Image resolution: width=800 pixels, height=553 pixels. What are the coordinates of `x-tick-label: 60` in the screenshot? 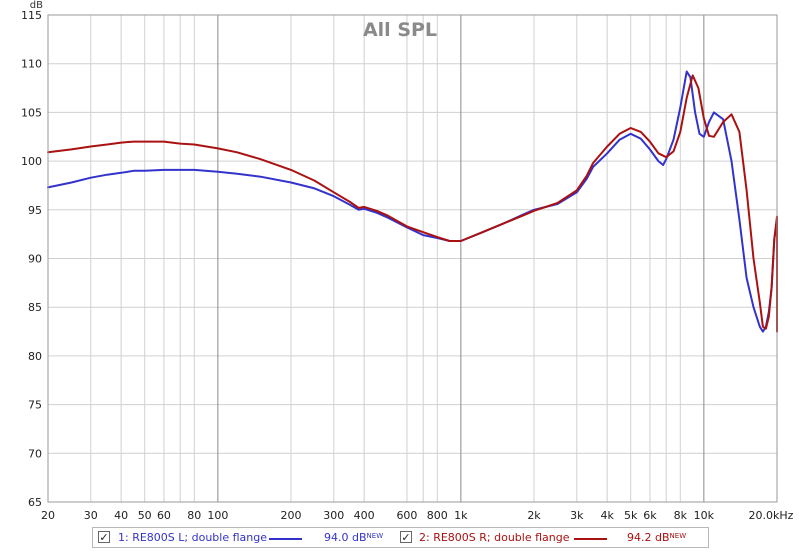 It's located at (164, 515).